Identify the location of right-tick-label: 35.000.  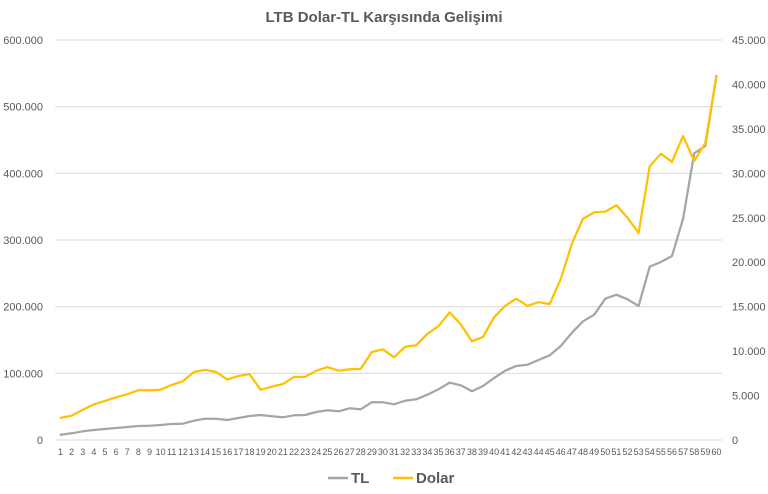
(749, 130).